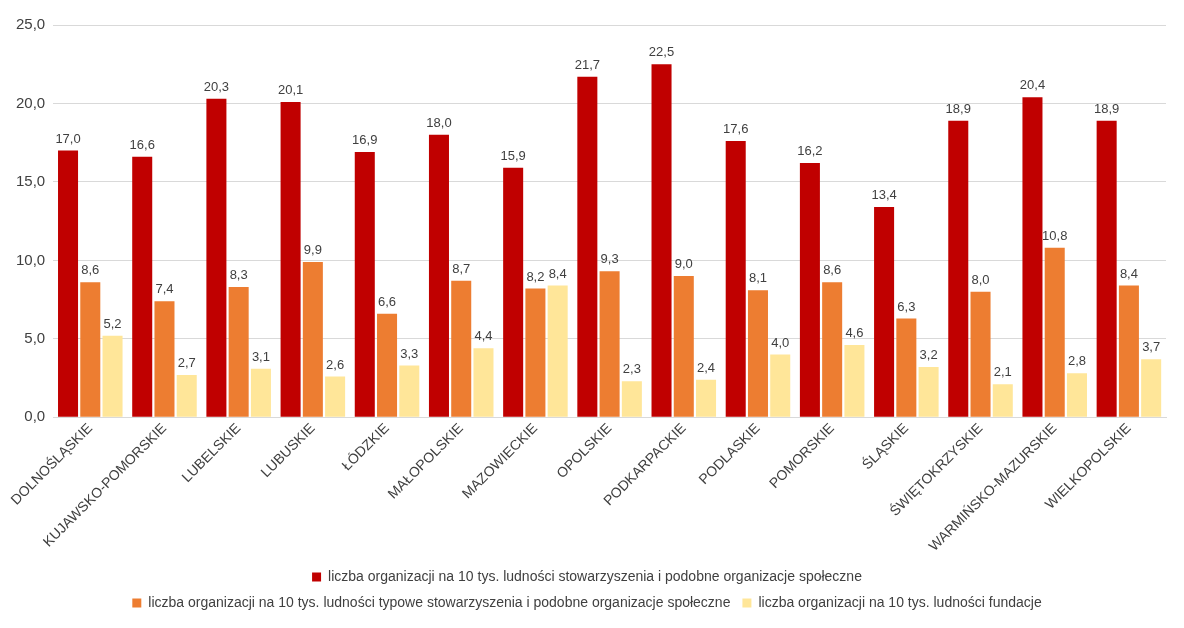 The width and height of the screenshot is (1184, 628). What do you see at coordinates (900, 601) in the screenshot?
I see `legend-label: liczba organizacji na 10 tys. ludności fundacje` at bounding box center [900, 601].